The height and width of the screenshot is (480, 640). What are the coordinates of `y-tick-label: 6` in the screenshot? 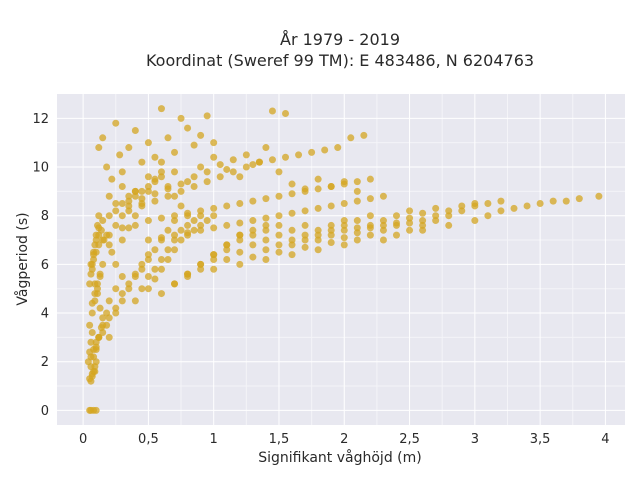 It's located at (45, 265).